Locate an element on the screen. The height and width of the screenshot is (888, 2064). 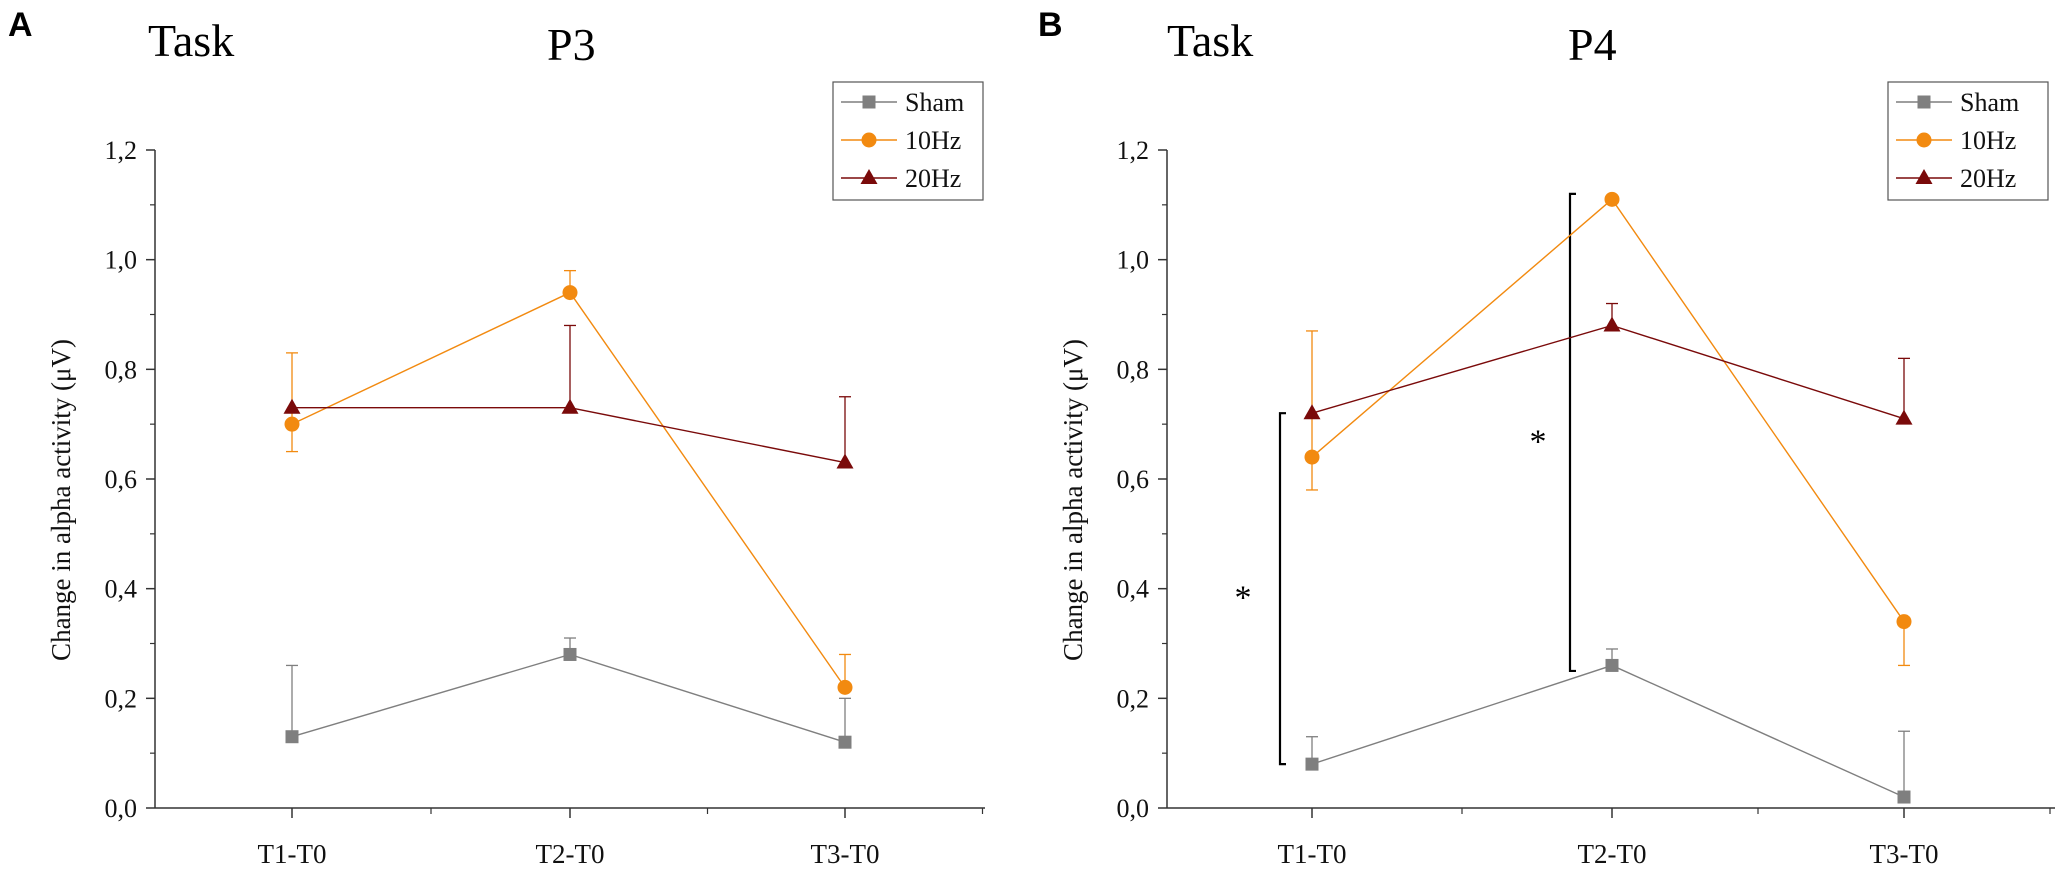
chart-title: P4 is located at coordinates (1592, 44).